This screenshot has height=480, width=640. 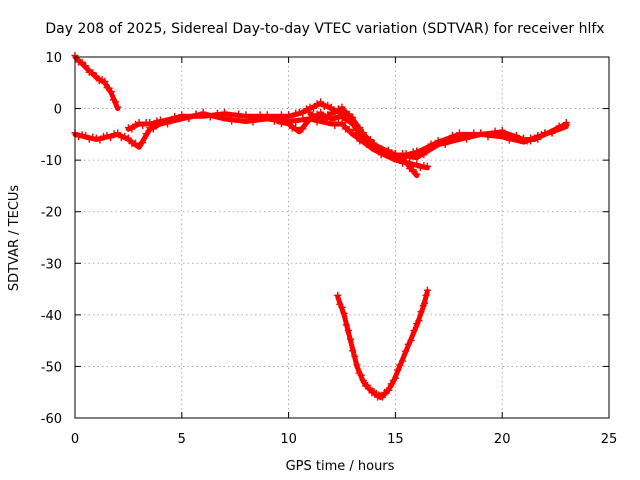 What do you see at coordinates (14, 238) in the screenshot?
I see `y-axis-label: SDTVAR / TECUs` at bounding box center [14, 238].